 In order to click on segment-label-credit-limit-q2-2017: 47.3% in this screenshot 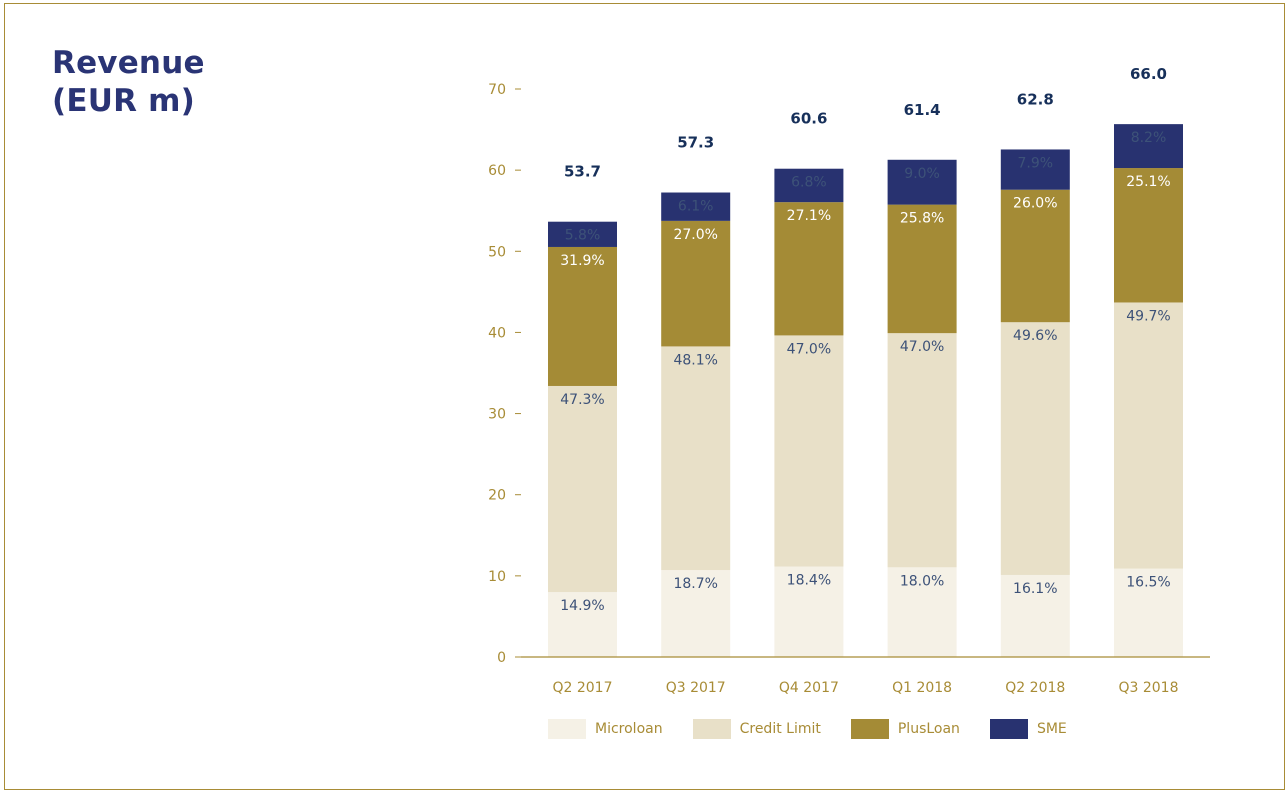, I will do `click(582, 400)`.